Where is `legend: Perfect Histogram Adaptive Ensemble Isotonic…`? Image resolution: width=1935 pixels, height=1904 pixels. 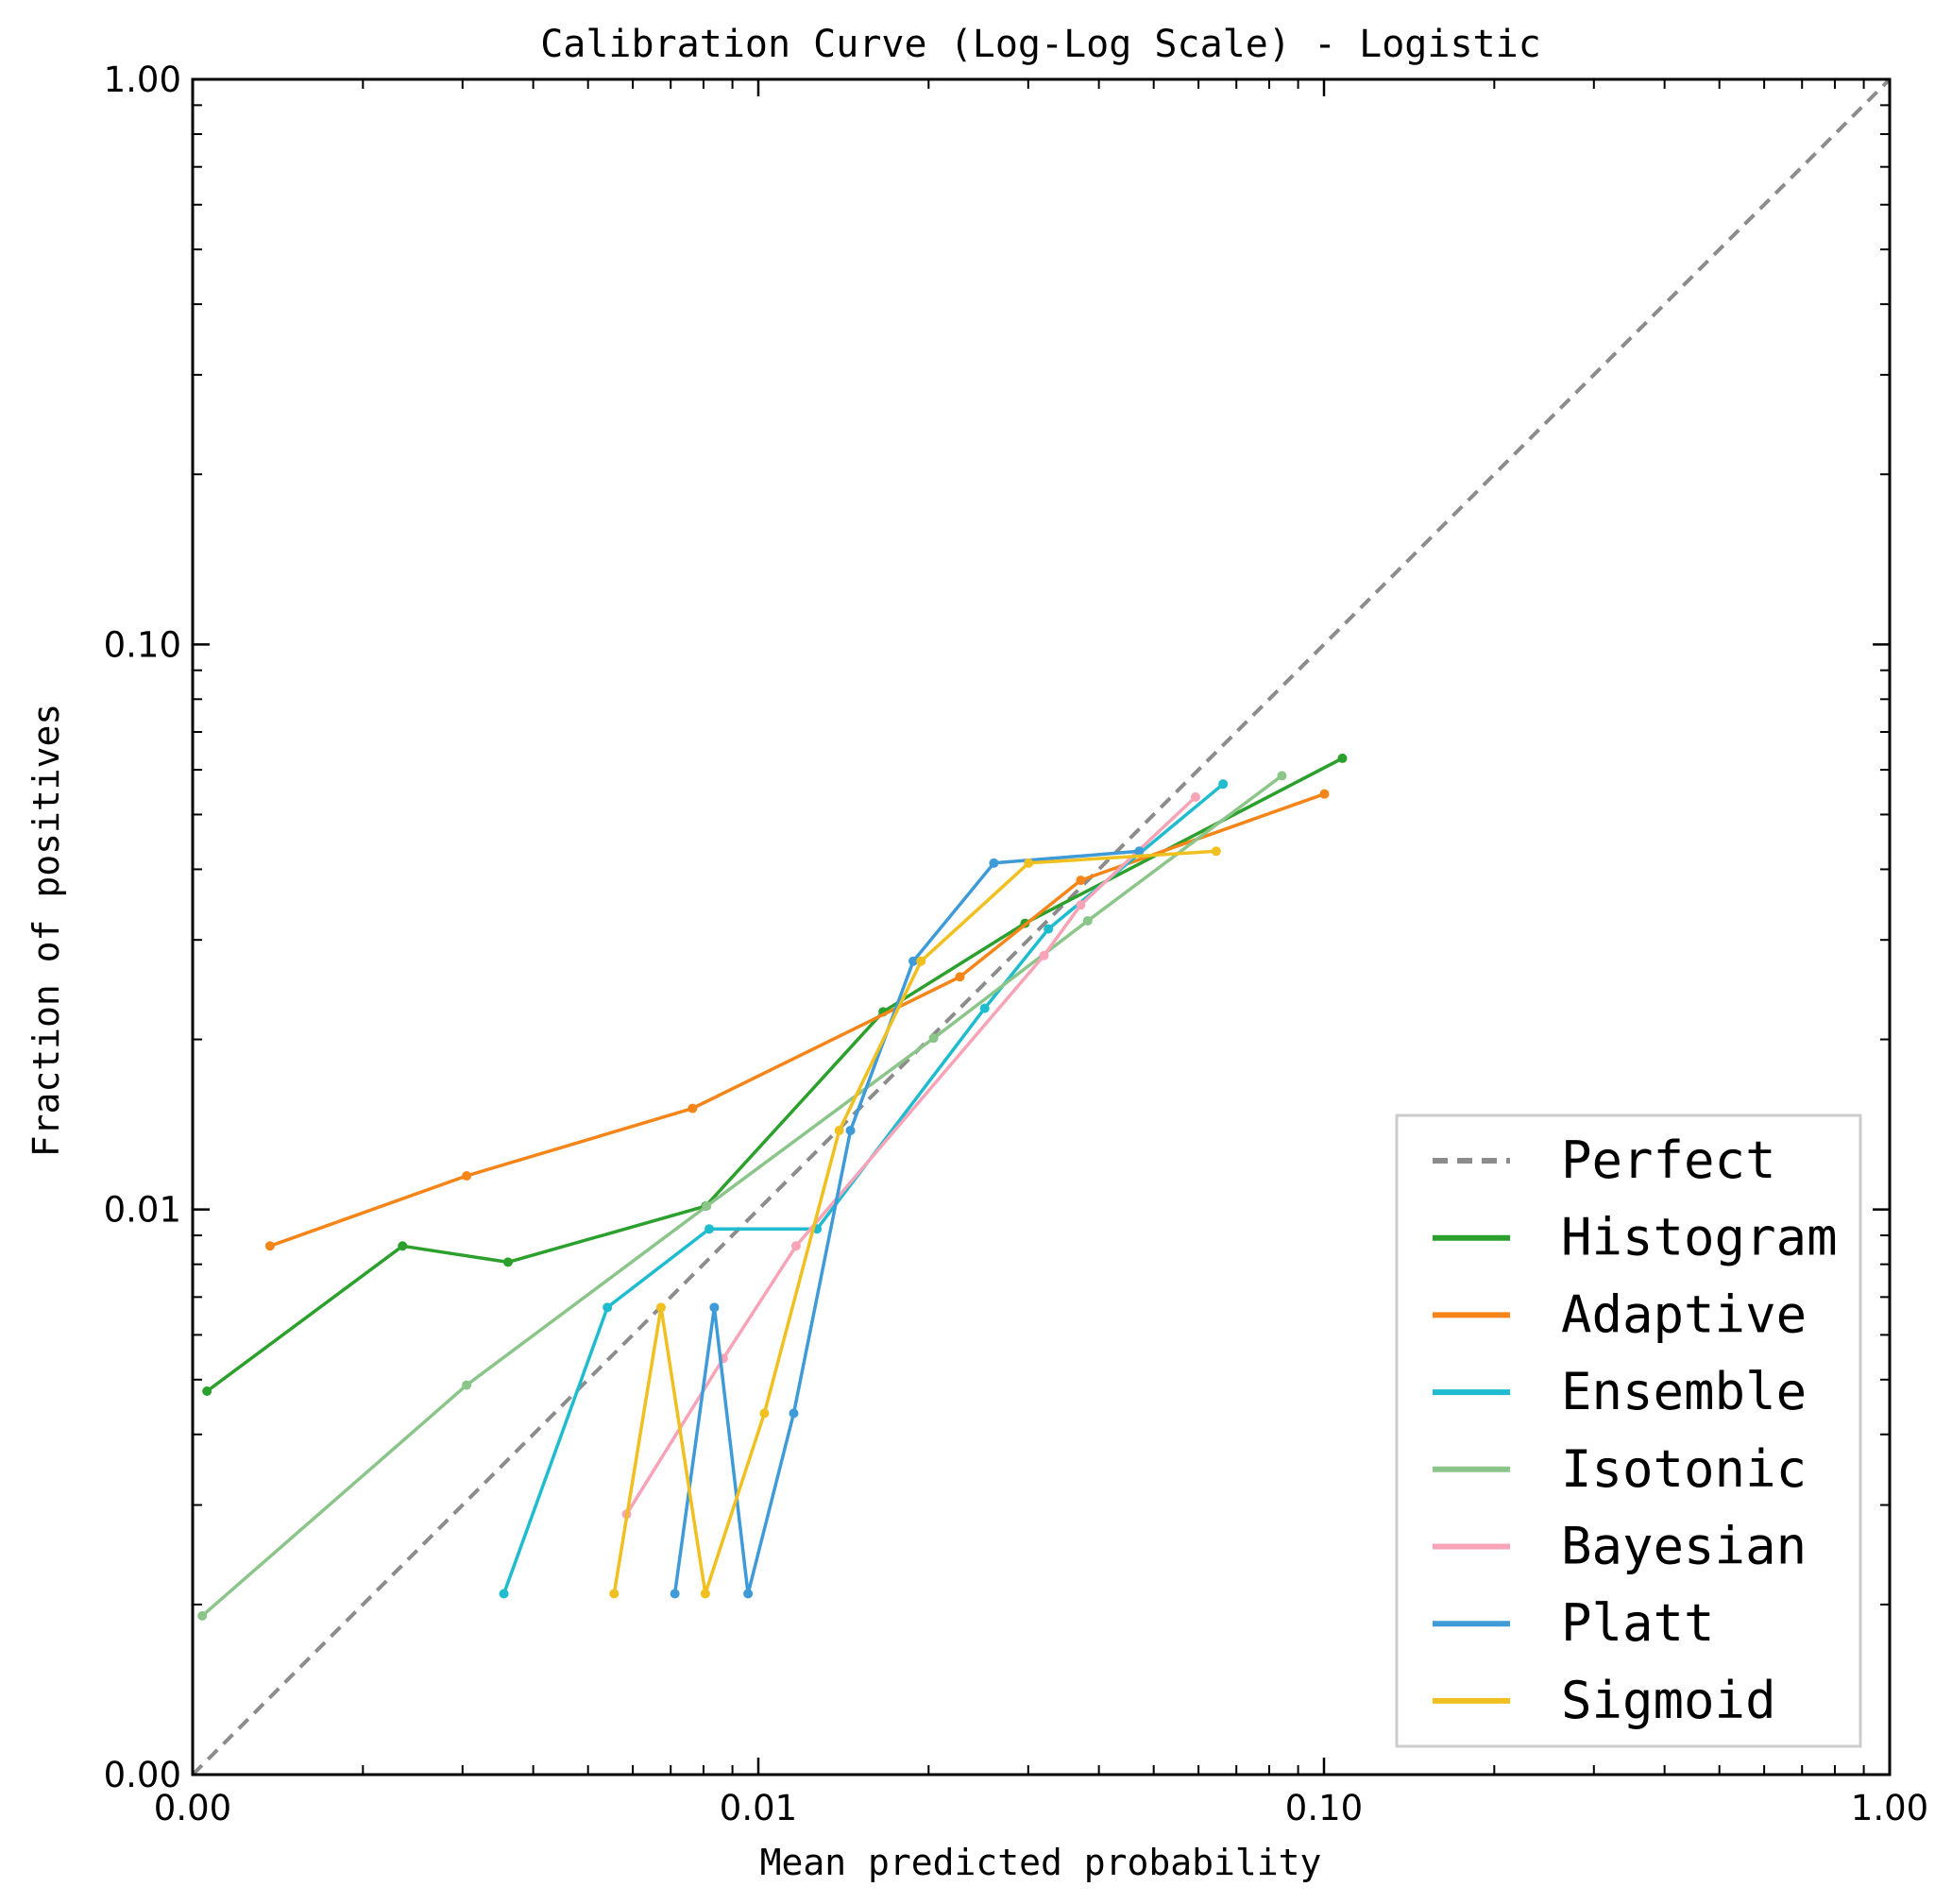
legend: Perfect Histogram Adaptive Ensemble Isotonic… is located at coordinates (1628, 1431).